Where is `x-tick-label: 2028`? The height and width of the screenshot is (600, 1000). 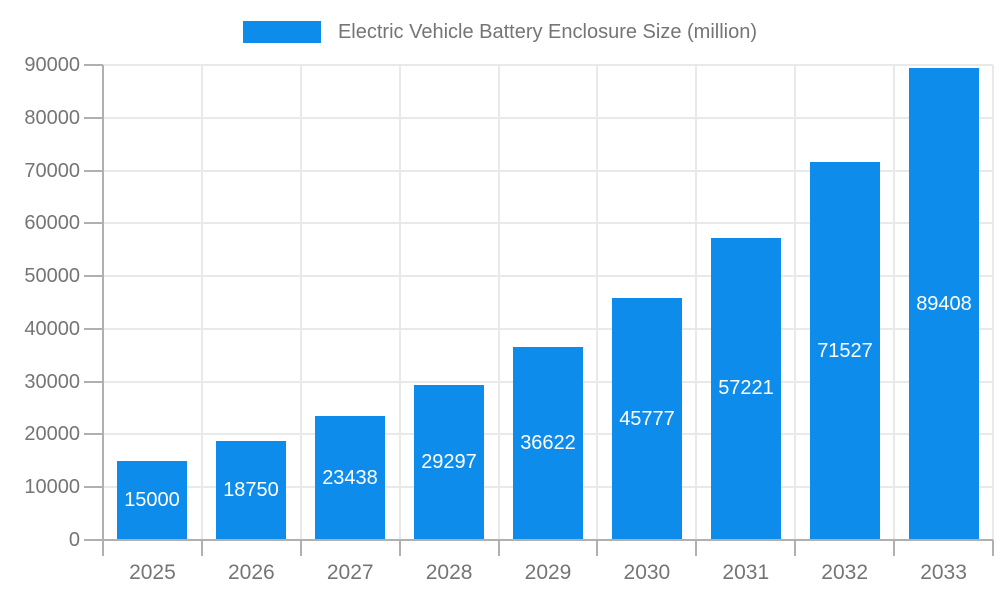 x-tick-label: 2028 is located at coordinates (449, 572).